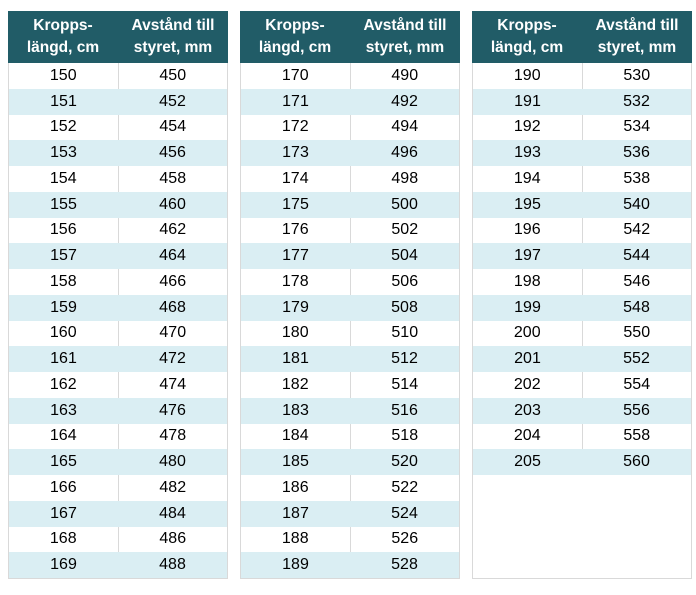  I want to click on table-row: 182 514, so click(350, 385).